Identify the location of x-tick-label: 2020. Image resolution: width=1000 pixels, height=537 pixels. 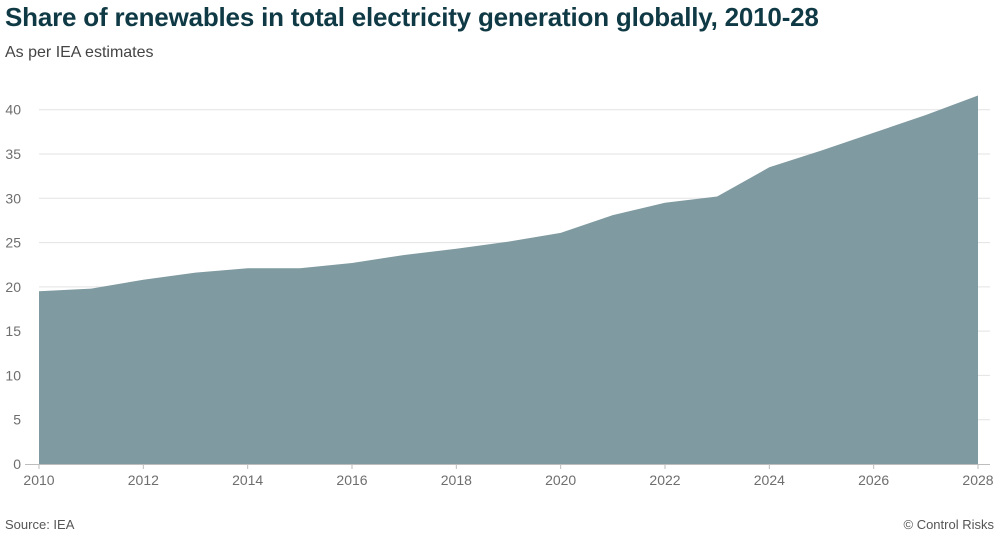
(560, 480).